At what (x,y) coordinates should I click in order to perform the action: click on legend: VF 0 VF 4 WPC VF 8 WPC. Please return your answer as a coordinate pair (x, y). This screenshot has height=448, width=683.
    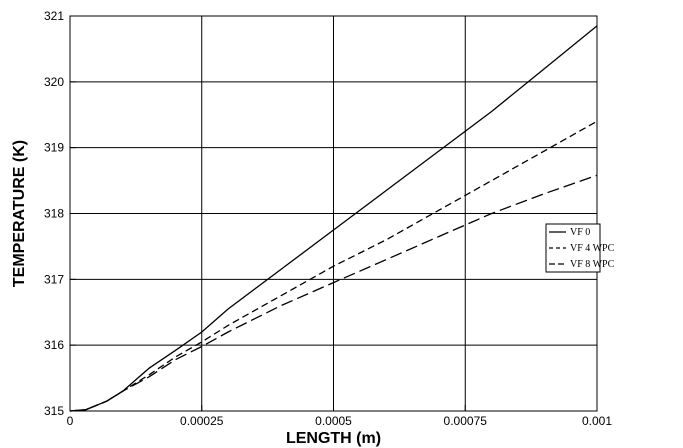
    Looking at the image, I should click on (580, 248).